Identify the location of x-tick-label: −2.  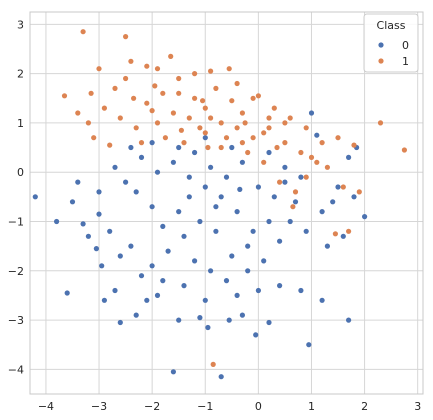
(152, 406).